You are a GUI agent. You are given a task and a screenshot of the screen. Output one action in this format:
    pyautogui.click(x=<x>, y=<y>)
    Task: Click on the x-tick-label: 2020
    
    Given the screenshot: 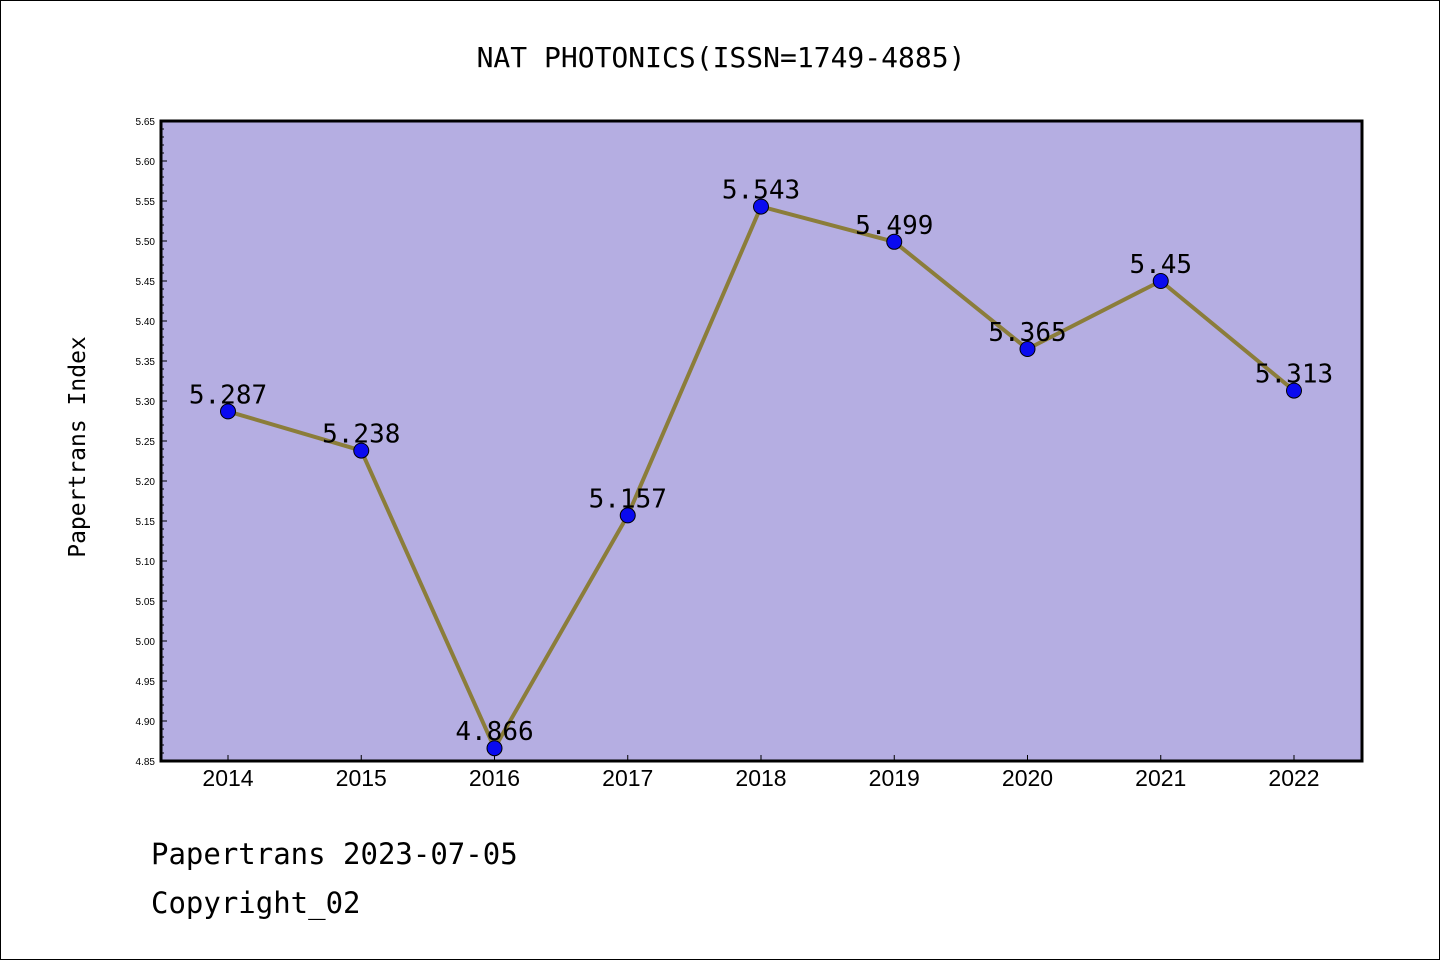 What is the action you would take?
    pyautogui.click(x=1027, y=778)
    